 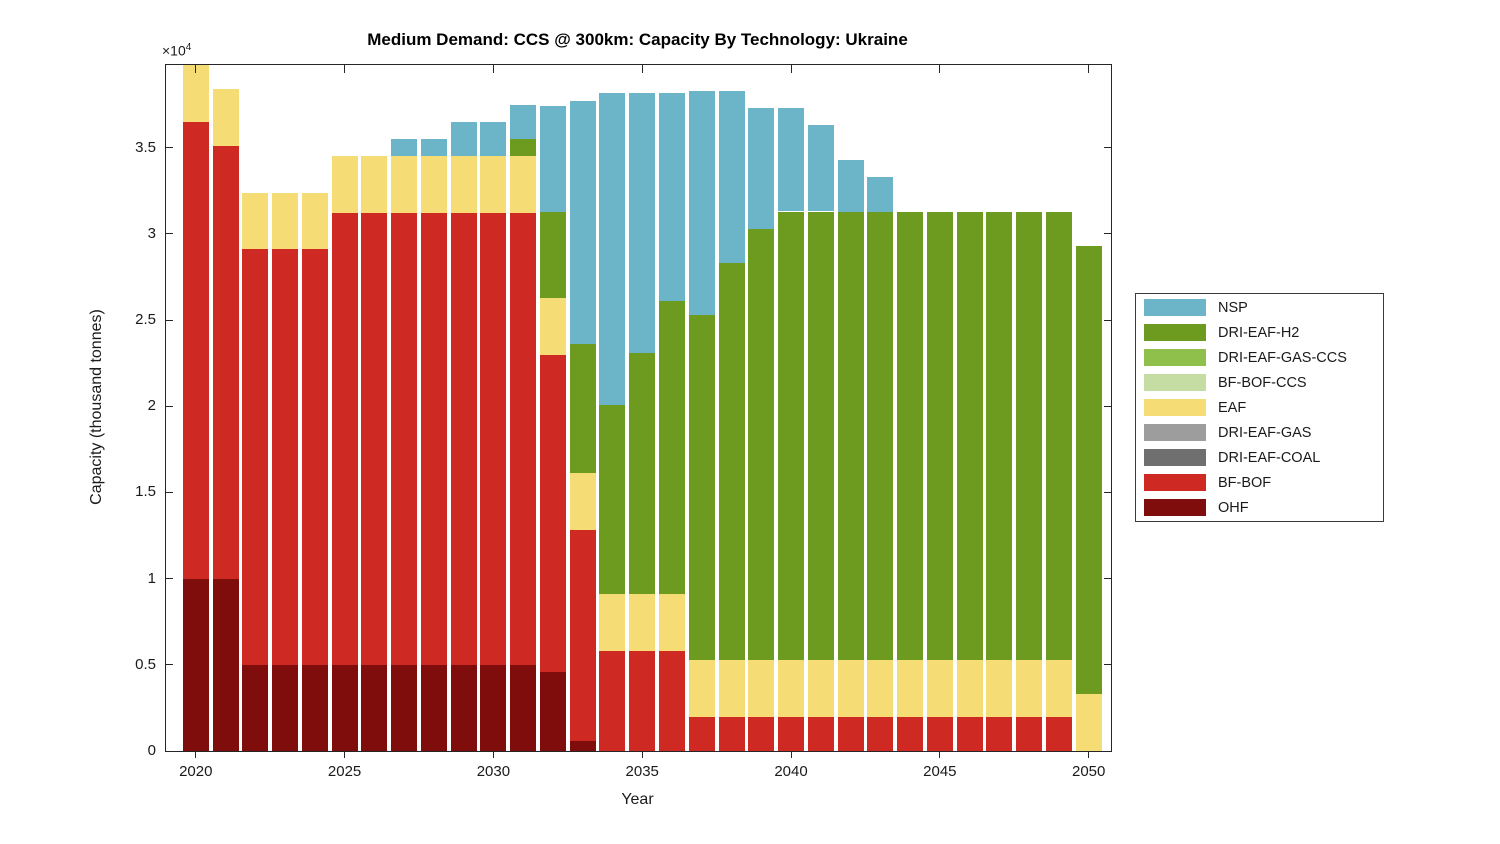 What do you see at coordinates (612, 701) in the screenshot?
I see `bar-segment-bf-bof-2034` at bounding box center [612, 701].